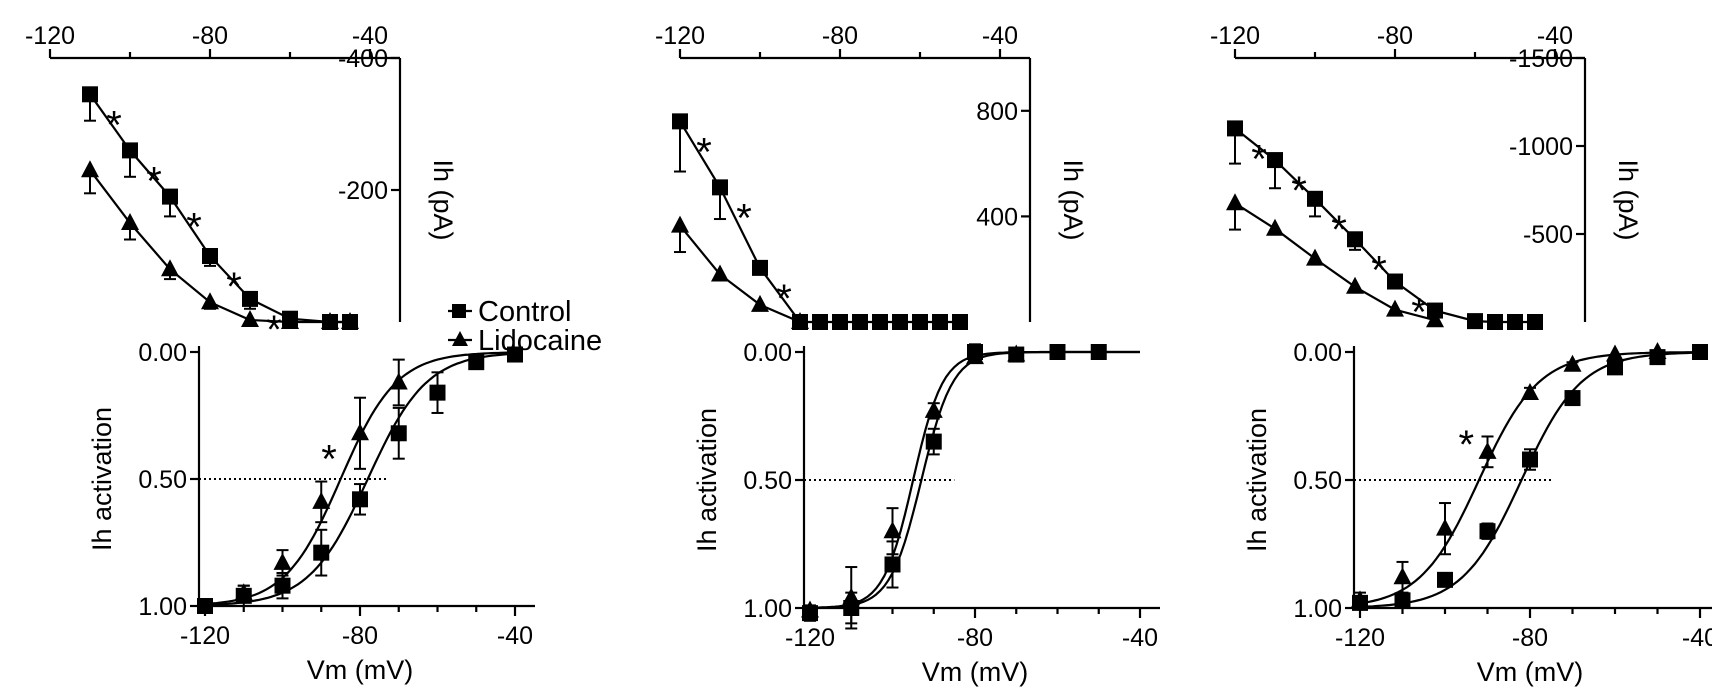 This screenshot has height=692, width=1712. Describe the element at coordinates (525, 312) in the screenshot. I see `legend-label-control: Control` at that location.